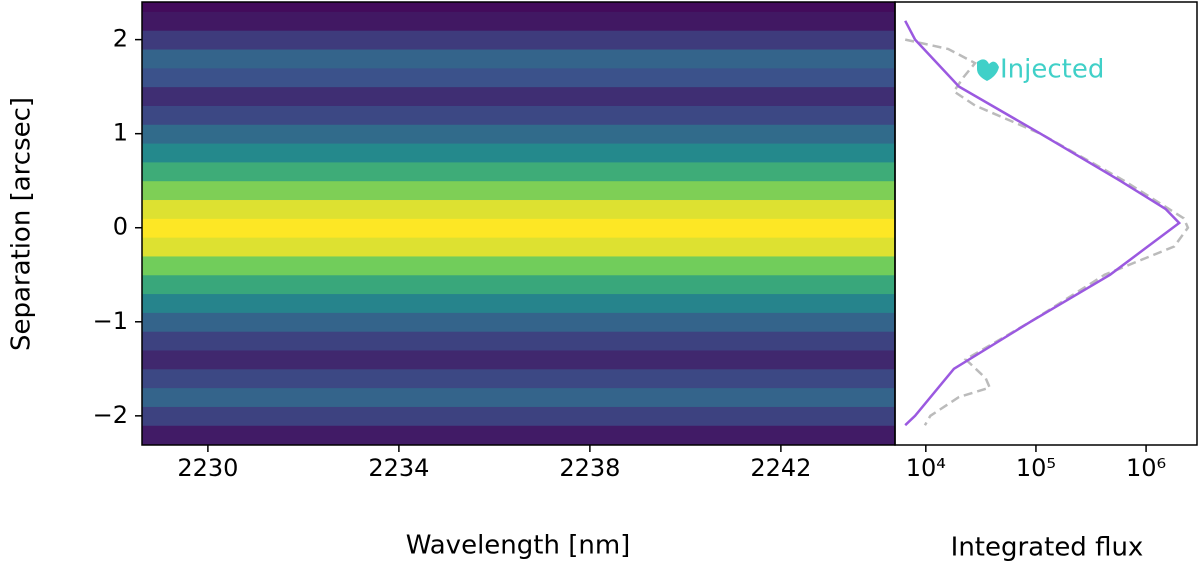 The height and width of the screenshot is (577, 1200). I want to click on y-tick-label: 0, so click(120, 227).